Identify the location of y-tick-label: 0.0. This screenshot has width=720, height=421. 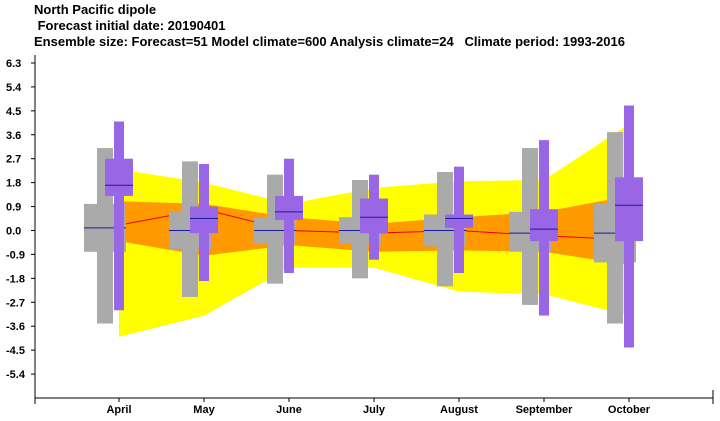
(13, 231).